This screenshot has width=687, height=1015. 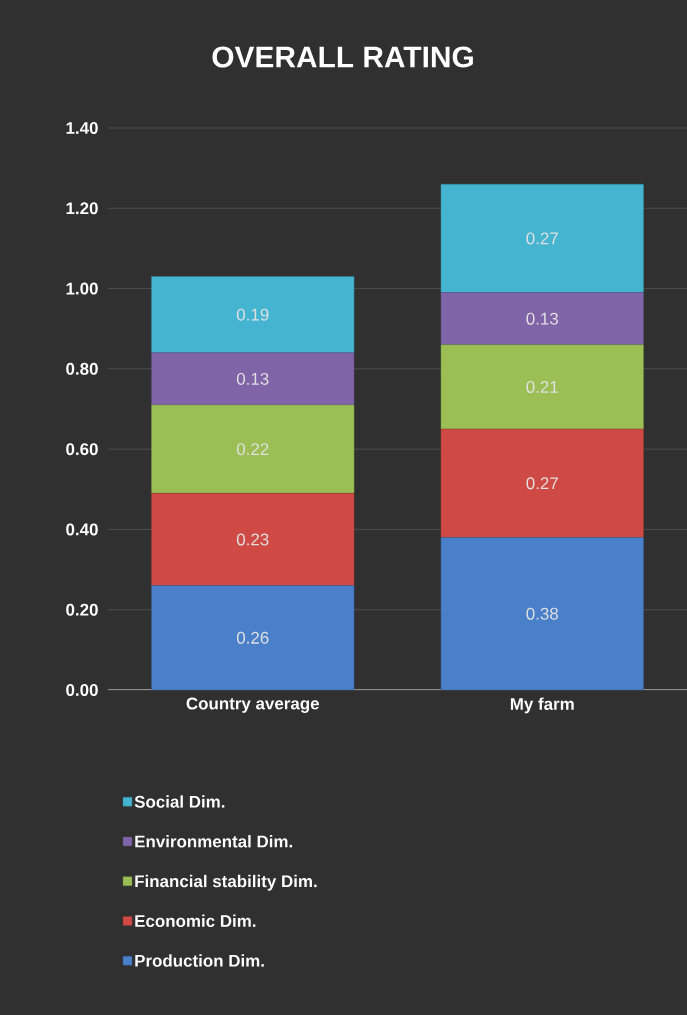 I want to click on legend-label: Economic Dim., so click(x=195, y=921).